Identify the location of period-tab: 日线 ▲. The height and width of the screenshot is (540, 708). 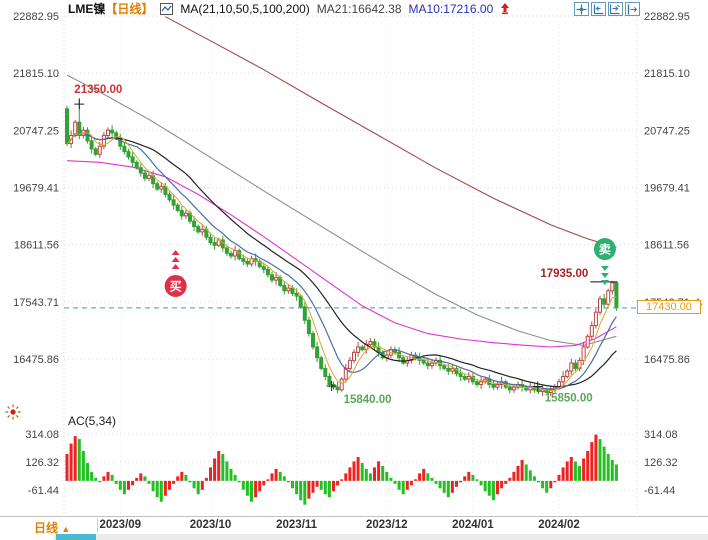
(52, 527).